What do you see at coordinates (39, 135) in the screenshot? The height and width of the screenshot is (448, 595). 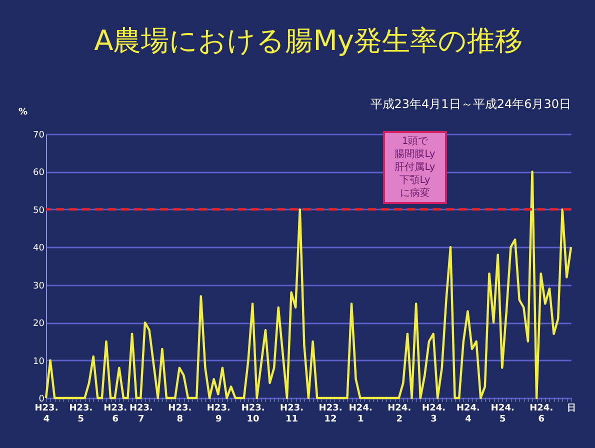 I see `y-tick-label: 70` at bounding box center [39, 135].